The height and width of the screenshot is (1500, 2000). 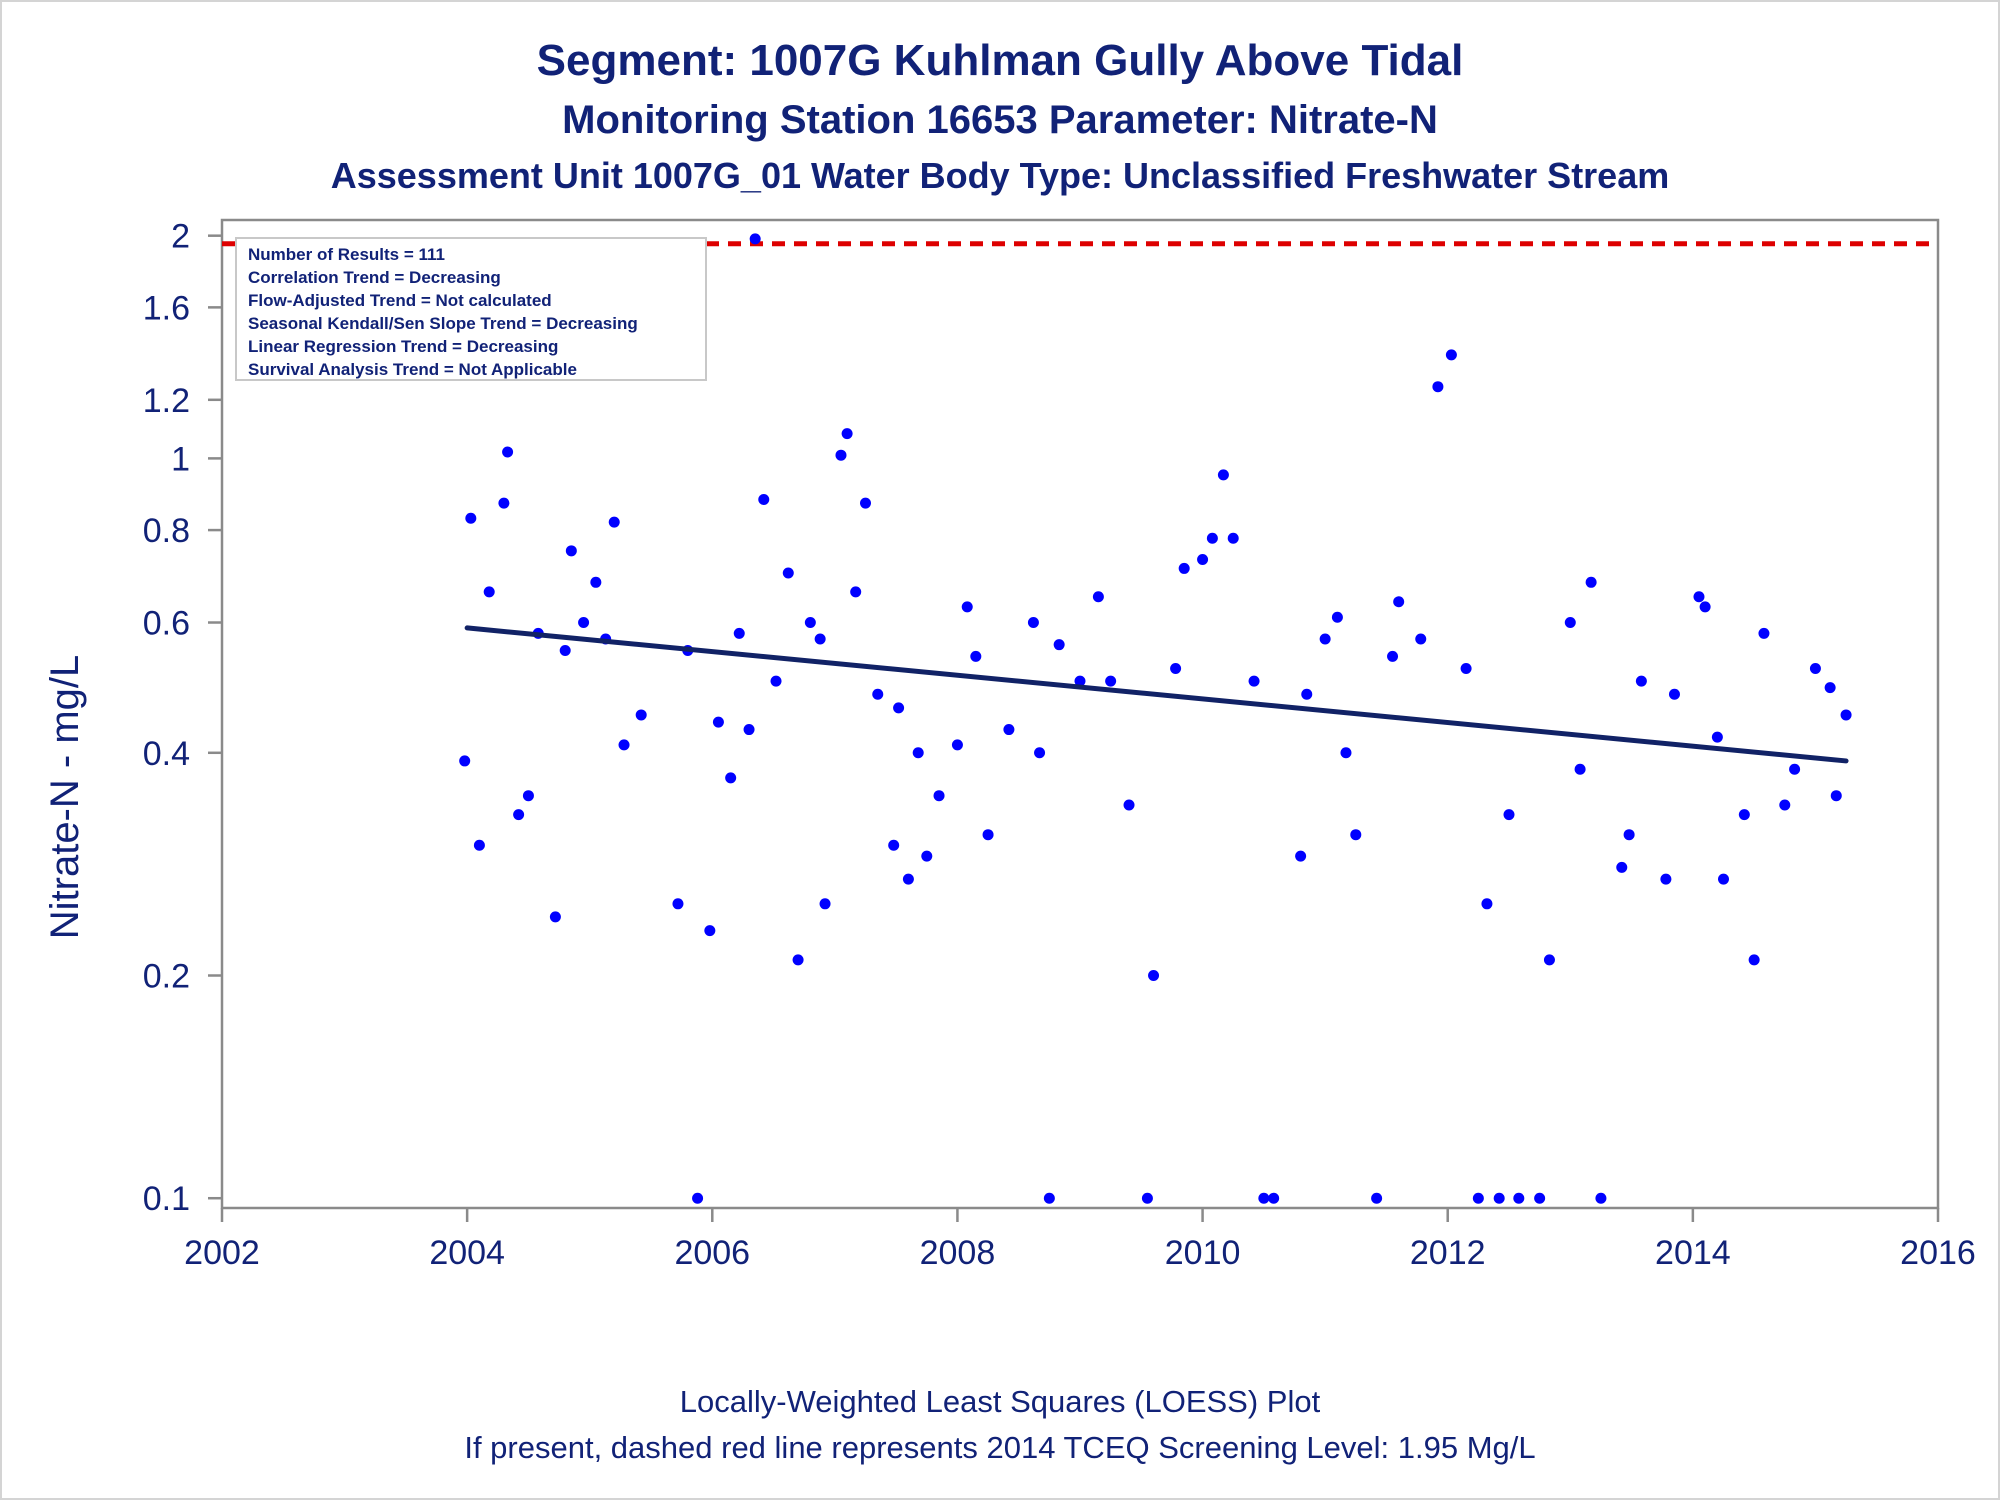 I want to click on y-tick: 1.6, so click(x=182, y=308).